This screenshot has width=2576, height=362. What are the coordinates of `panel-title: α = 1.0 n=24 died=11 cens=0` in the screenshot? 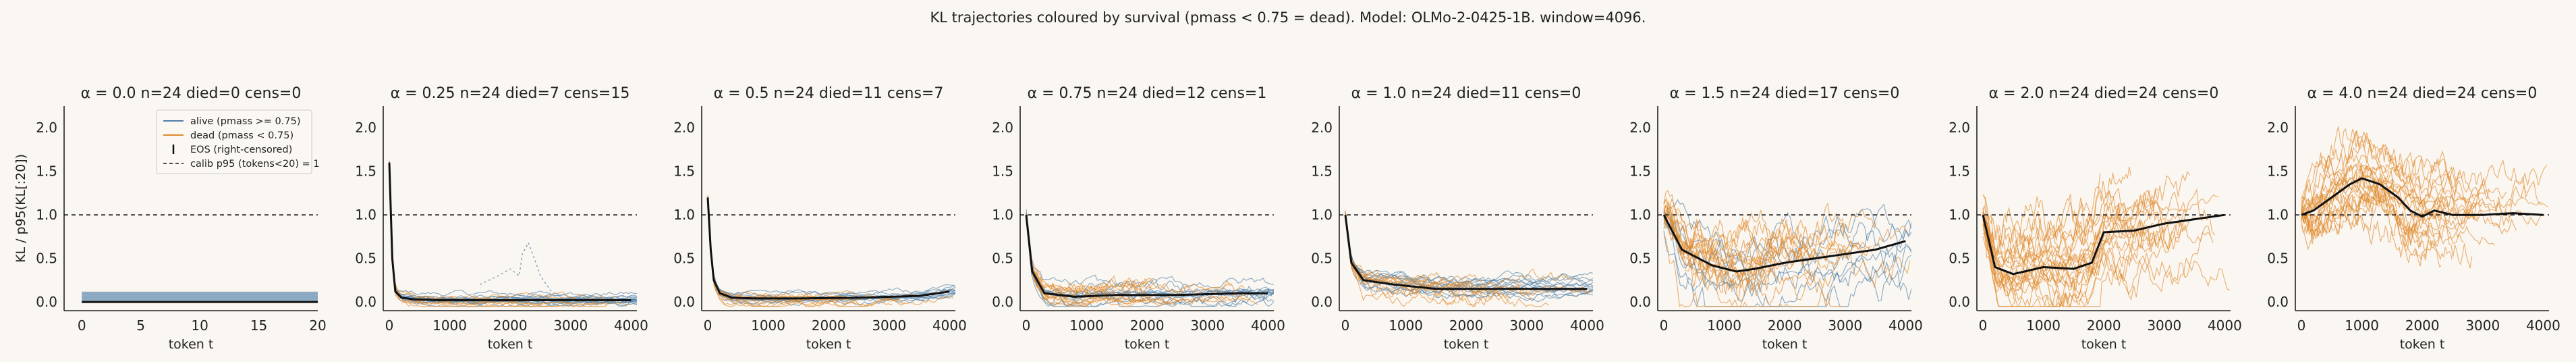 It's located at (1466, 94).